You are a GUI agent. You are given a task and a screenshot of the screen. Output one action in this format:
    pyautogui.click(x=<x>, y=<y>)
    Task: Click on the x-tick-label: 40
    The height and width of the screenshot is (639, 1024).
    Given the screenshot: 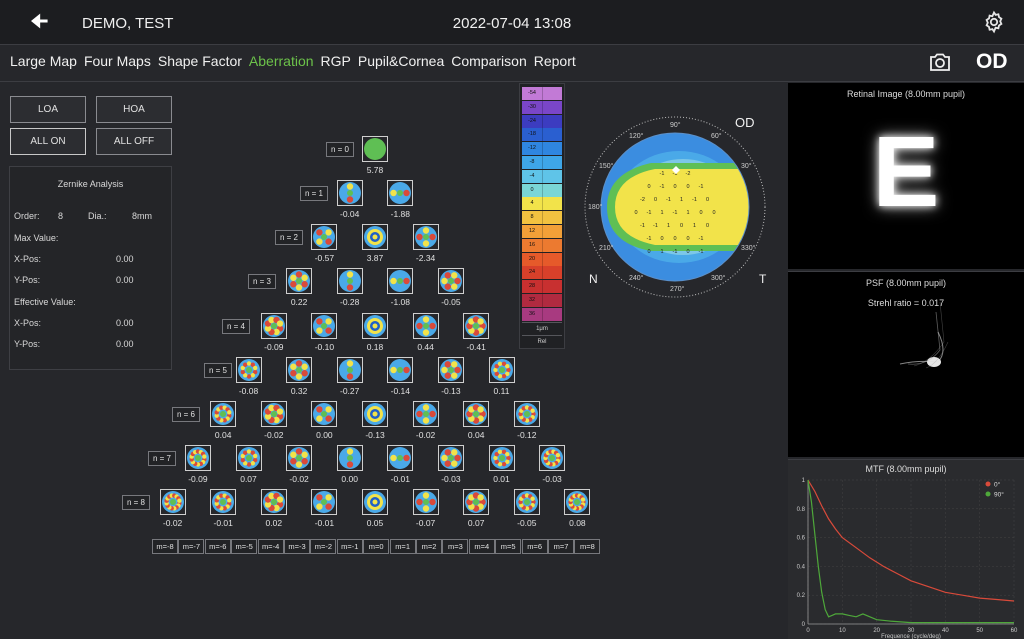 What is the action you would take?
    pyautogui.click(x=945, y=631)
    